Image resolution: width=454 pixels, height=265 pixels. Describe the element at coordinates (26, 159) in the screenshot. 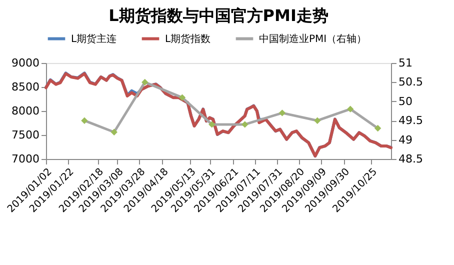

I see `y-tick-label: 7000` at that location.